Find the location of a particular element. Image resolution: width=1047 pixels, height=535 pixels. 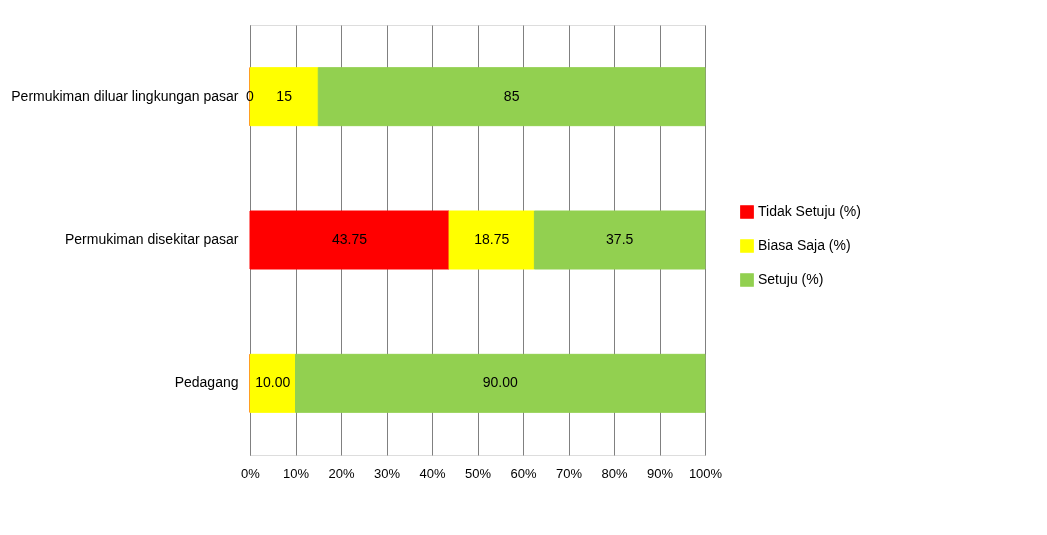

x-tick-label: 80% is located at coordinates (614, 473).